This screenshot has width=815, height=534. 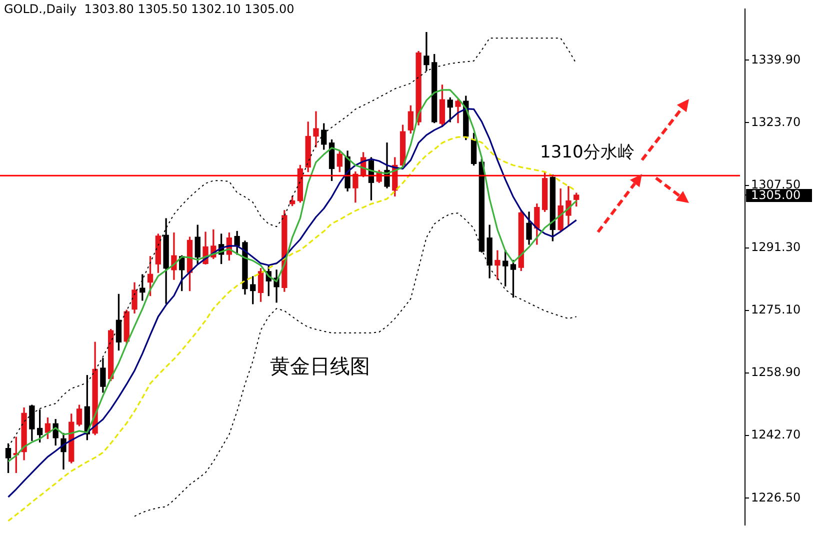 What do you see at coordinates (776, 309) in the screenshot?
I see `y-tick-label: 1275.10` at bounding box center [776, 309].